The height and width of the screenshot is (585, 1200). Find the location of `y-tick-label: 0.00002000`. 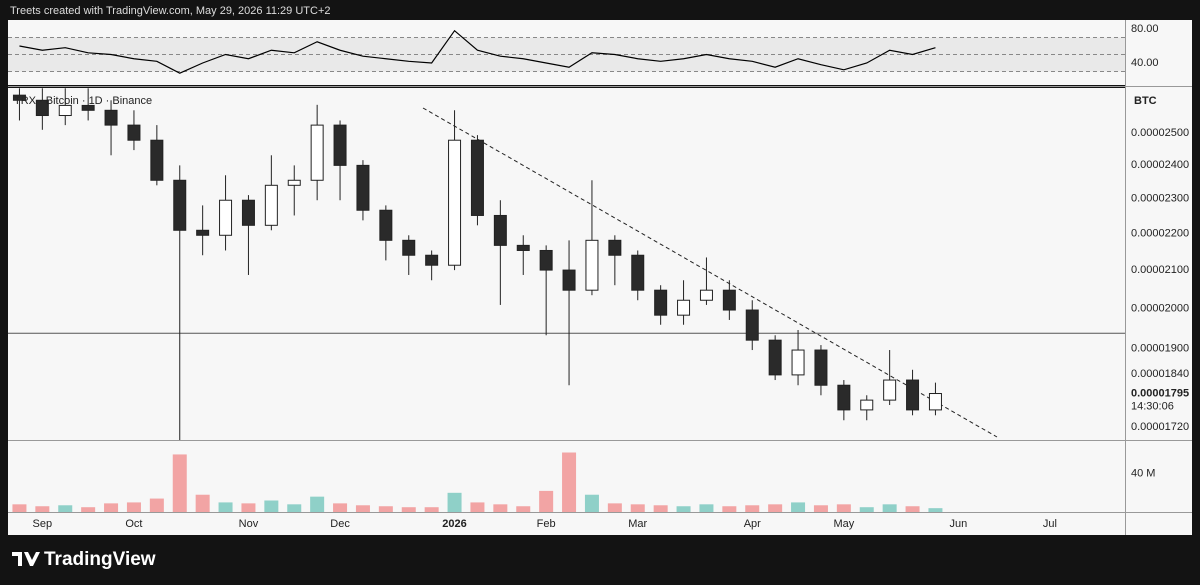

y-tick-label: 0.00002000 is located at coordinates (1160, 308).